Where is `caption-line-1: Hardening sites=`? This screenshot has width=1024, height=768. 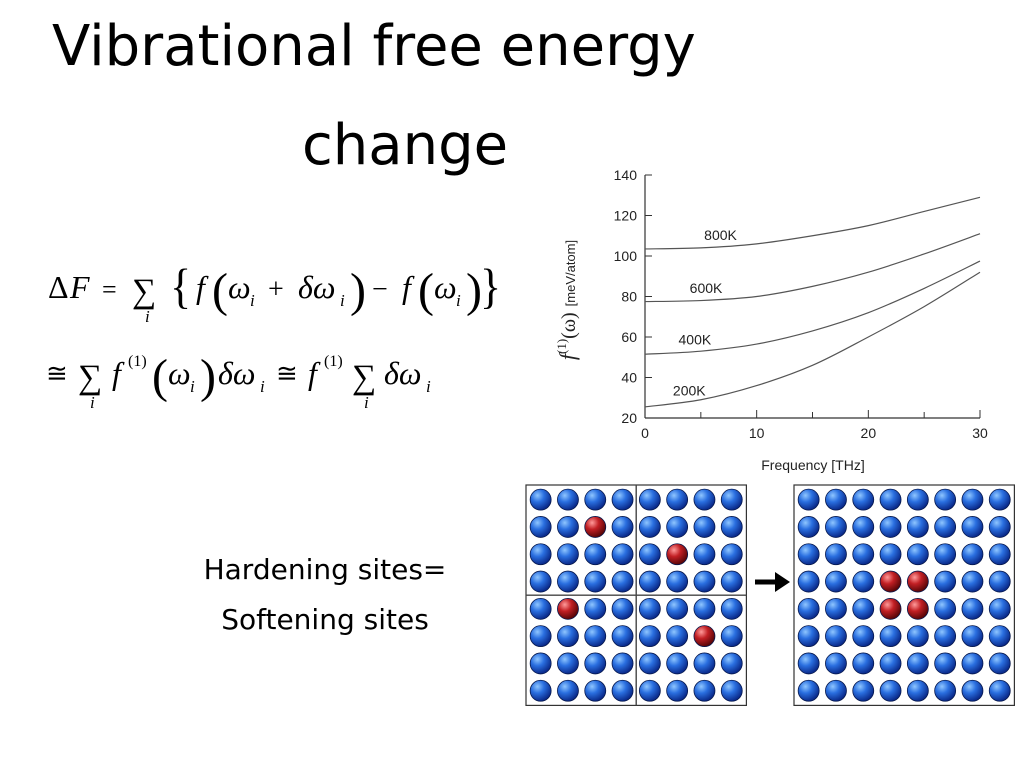 caption-line-1: Hardening sites= is located at coordinates (325, 569).